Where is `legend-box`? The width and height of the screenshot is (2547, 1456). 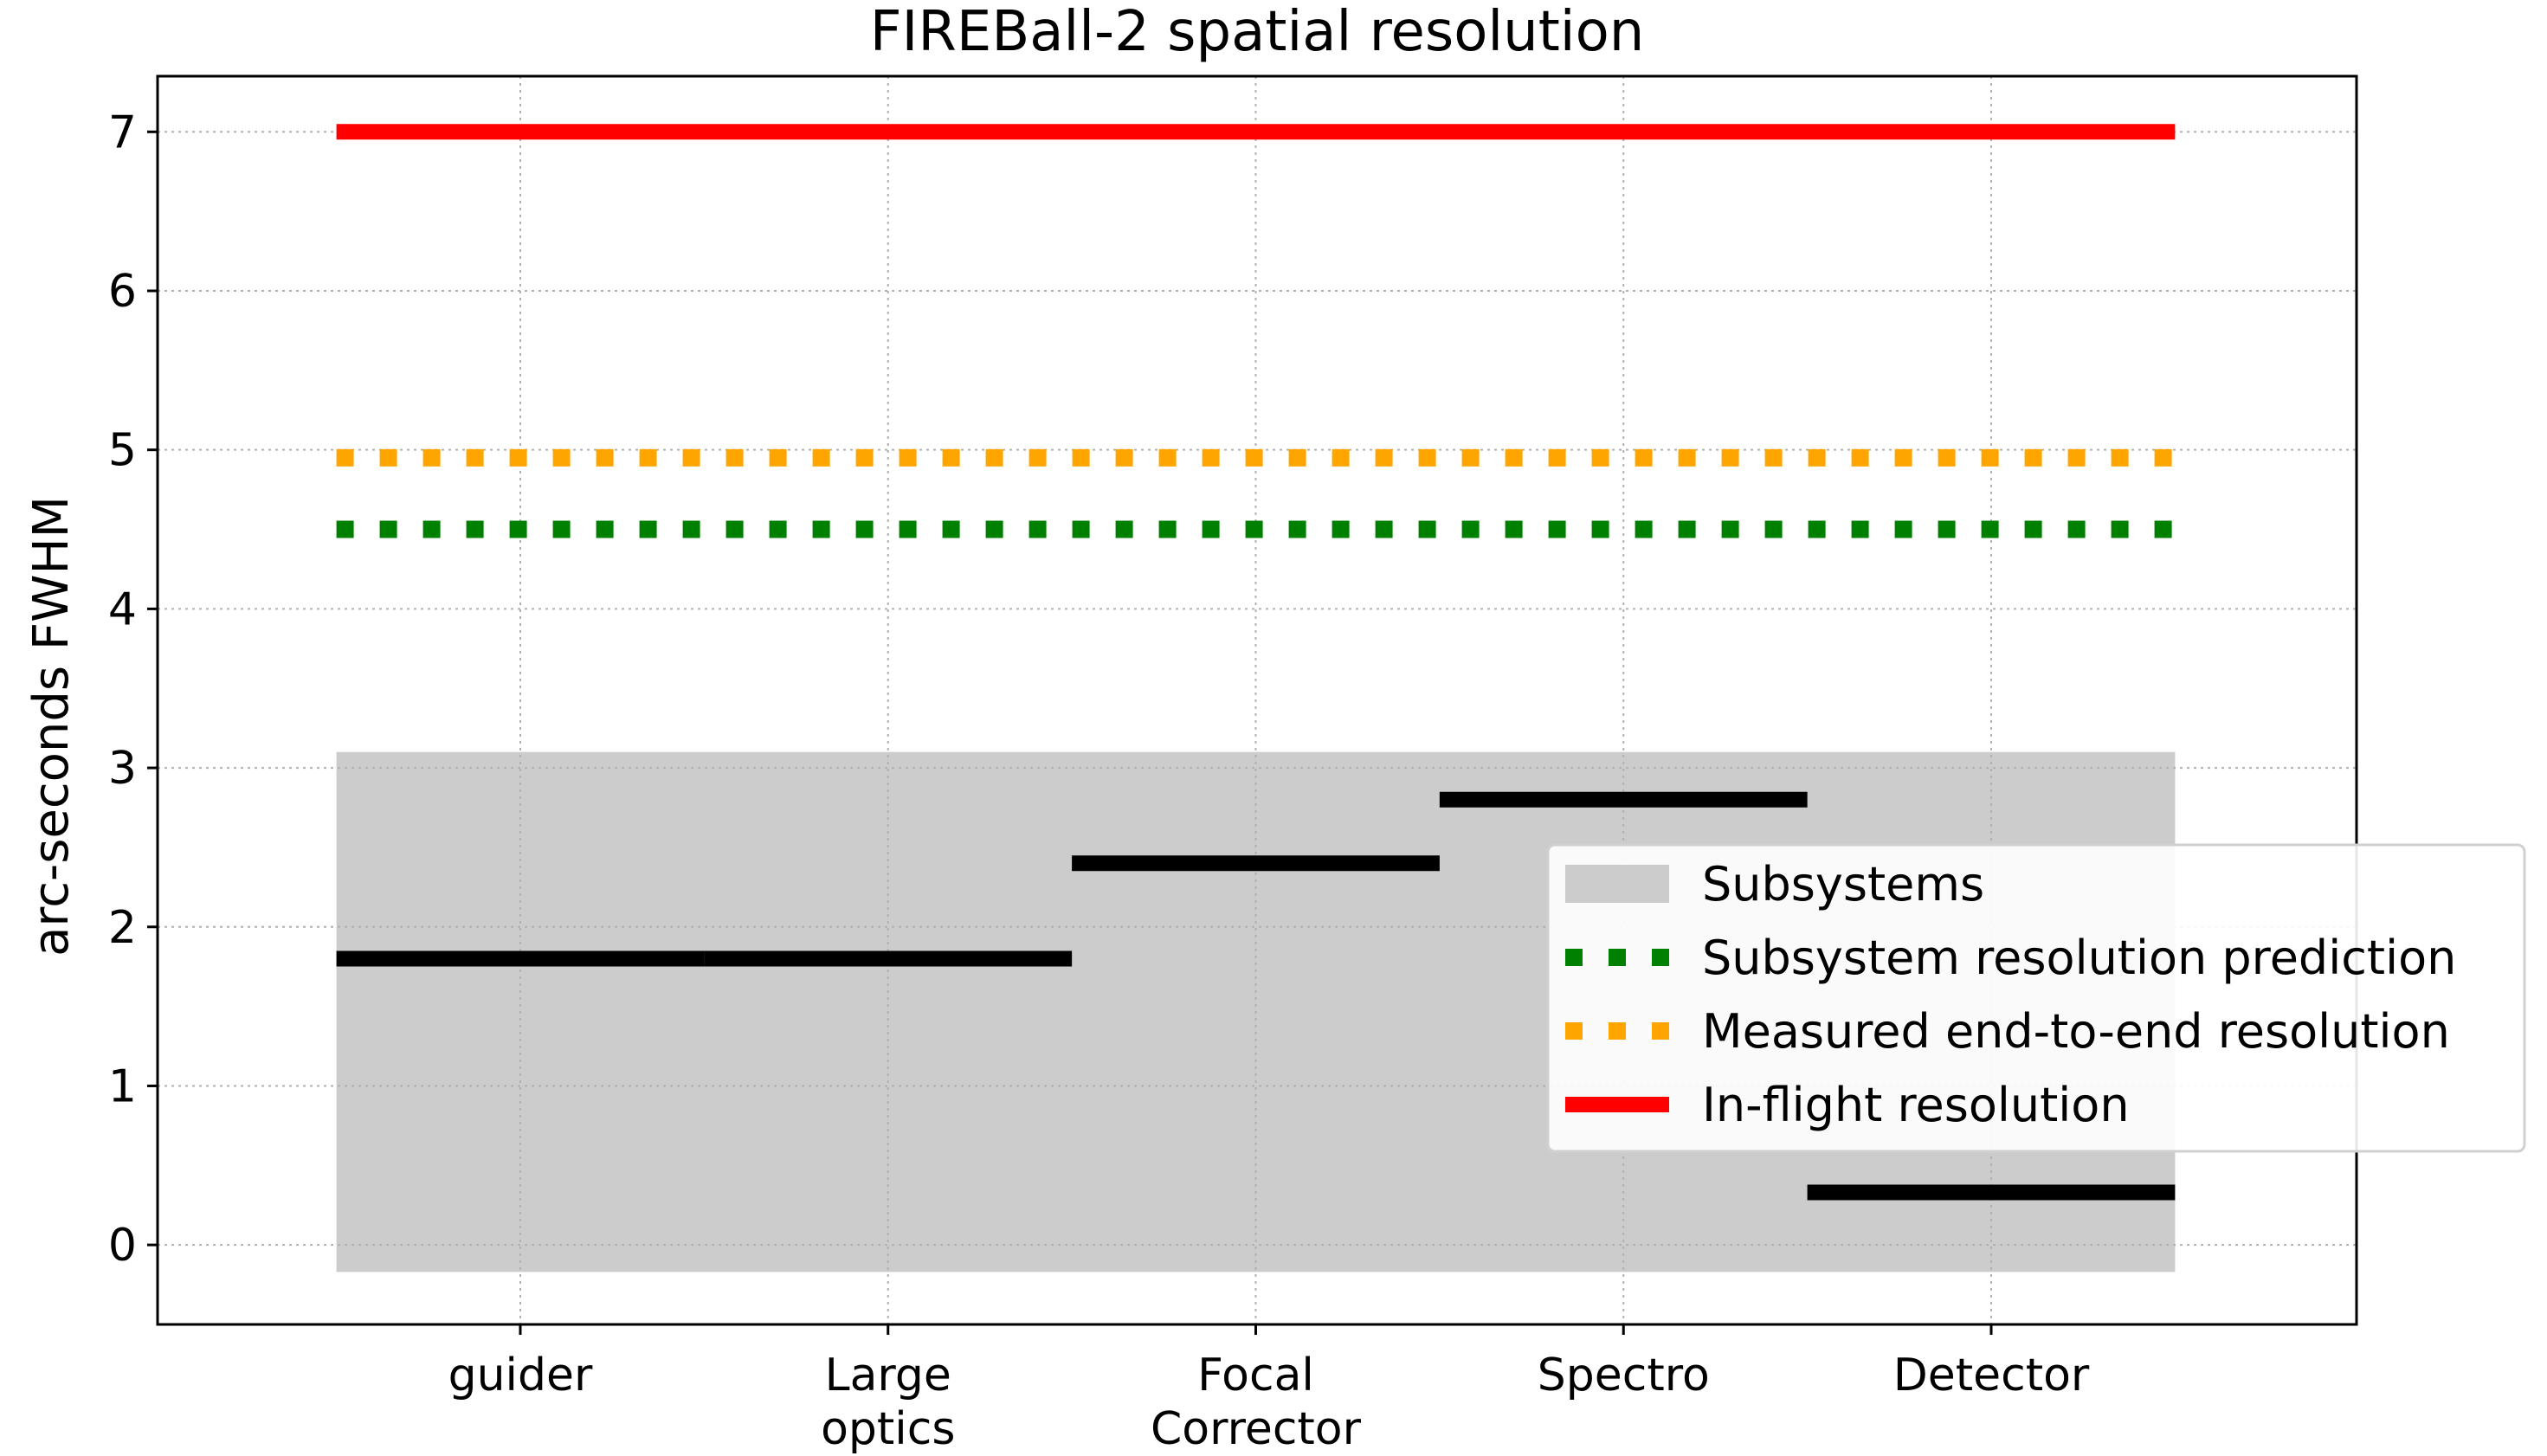 legend-box is located at coordinates (2036, 998).